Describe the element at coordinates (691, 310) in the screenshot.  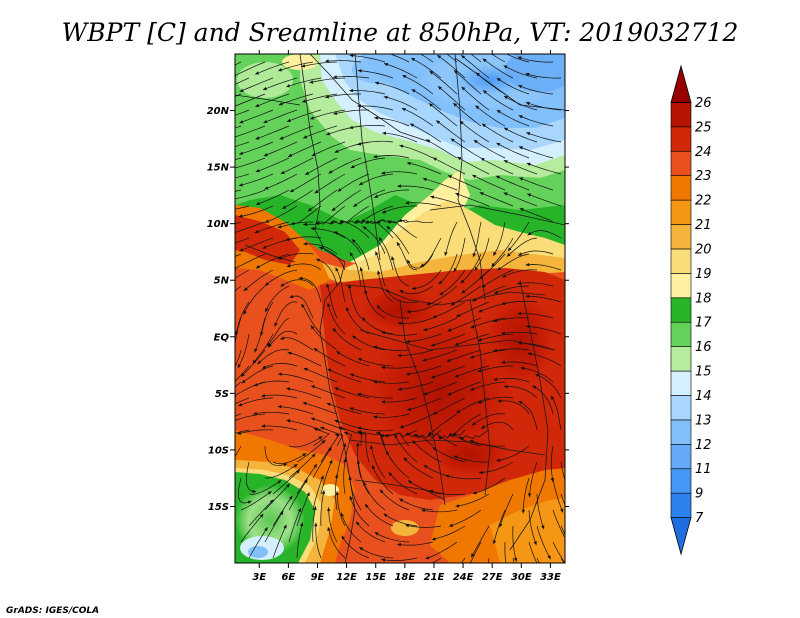
I see `colorbar: 7 9 11 12 13 14 15 16 17 18 19 20 21 22 23 24 25 26` at that location.